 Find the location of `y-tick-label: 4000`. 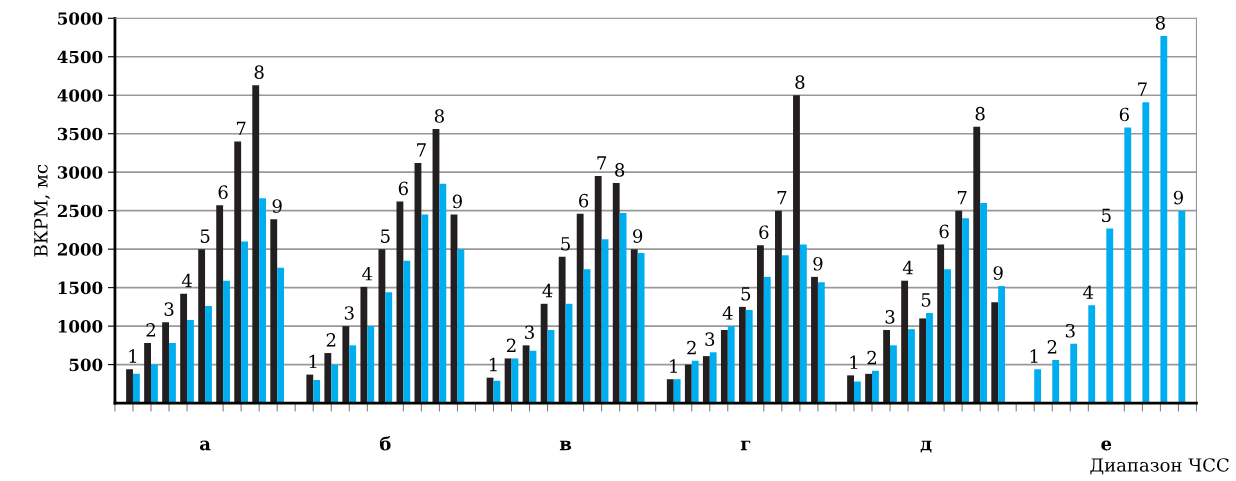

y-tick-label: 4000 is located at coordinates (80, 95).